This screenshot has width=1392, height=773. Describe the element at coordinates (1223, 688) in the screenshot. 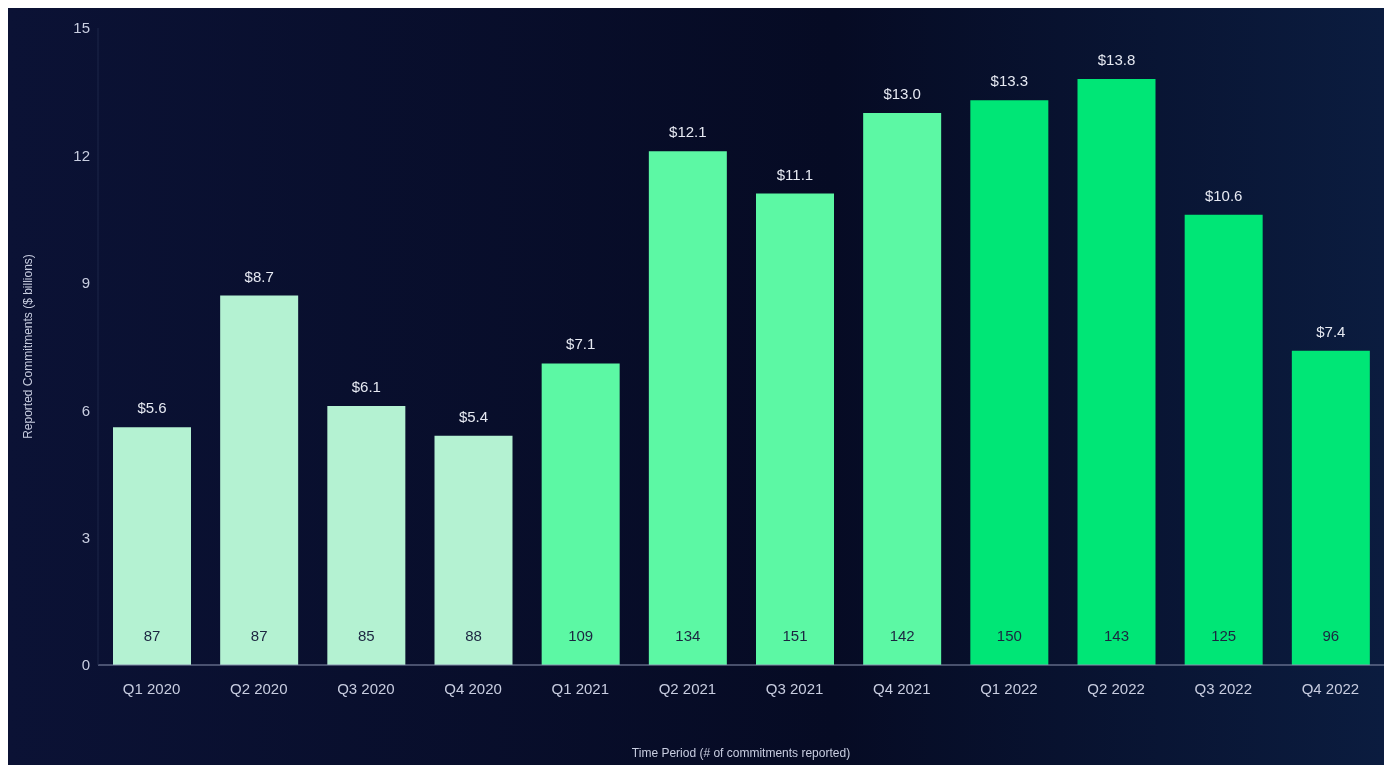

I see `x-tick-label: Q3 2022` at that location.